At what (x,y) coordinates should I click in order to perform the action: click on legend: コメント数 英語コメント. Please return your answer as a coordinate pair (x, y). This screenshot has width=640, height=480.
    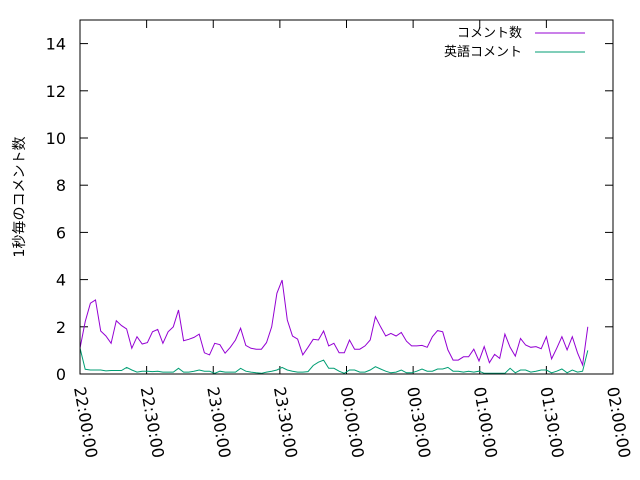
    Looking at the image, I should click on (514, 43).